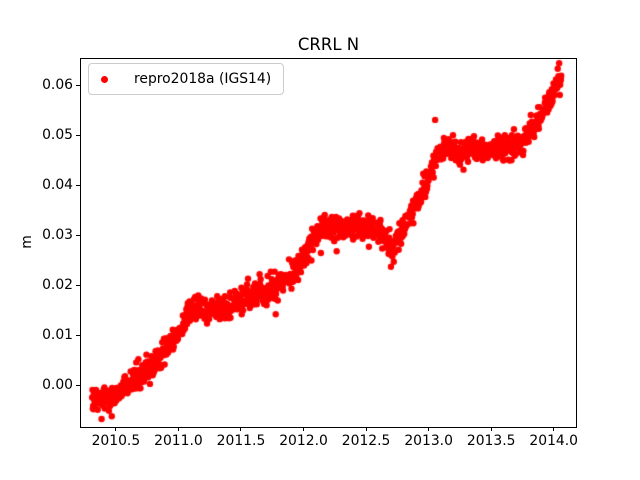 Image resolution: width=640 pixels, height=480 pixels. What do you see at coordinates (428, 441) in the screenshot?
I see `x-tick-label: 2013.0` at bounding box center [428, 441].